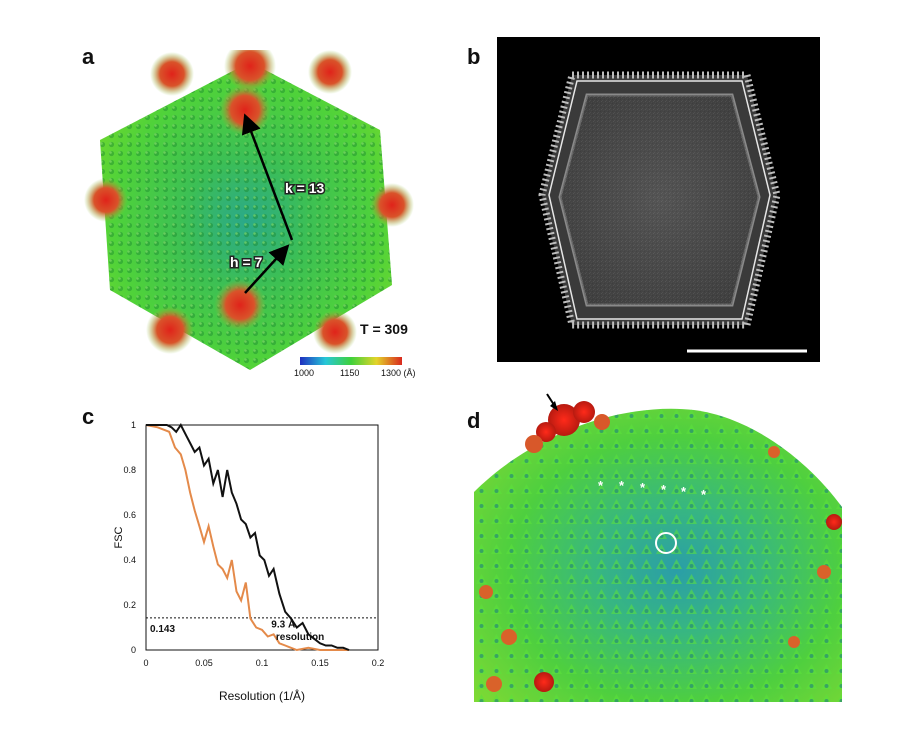 This screenshot has height=731, width=900. I want to click on x-tick-label: 0.2, so click(378, 663).